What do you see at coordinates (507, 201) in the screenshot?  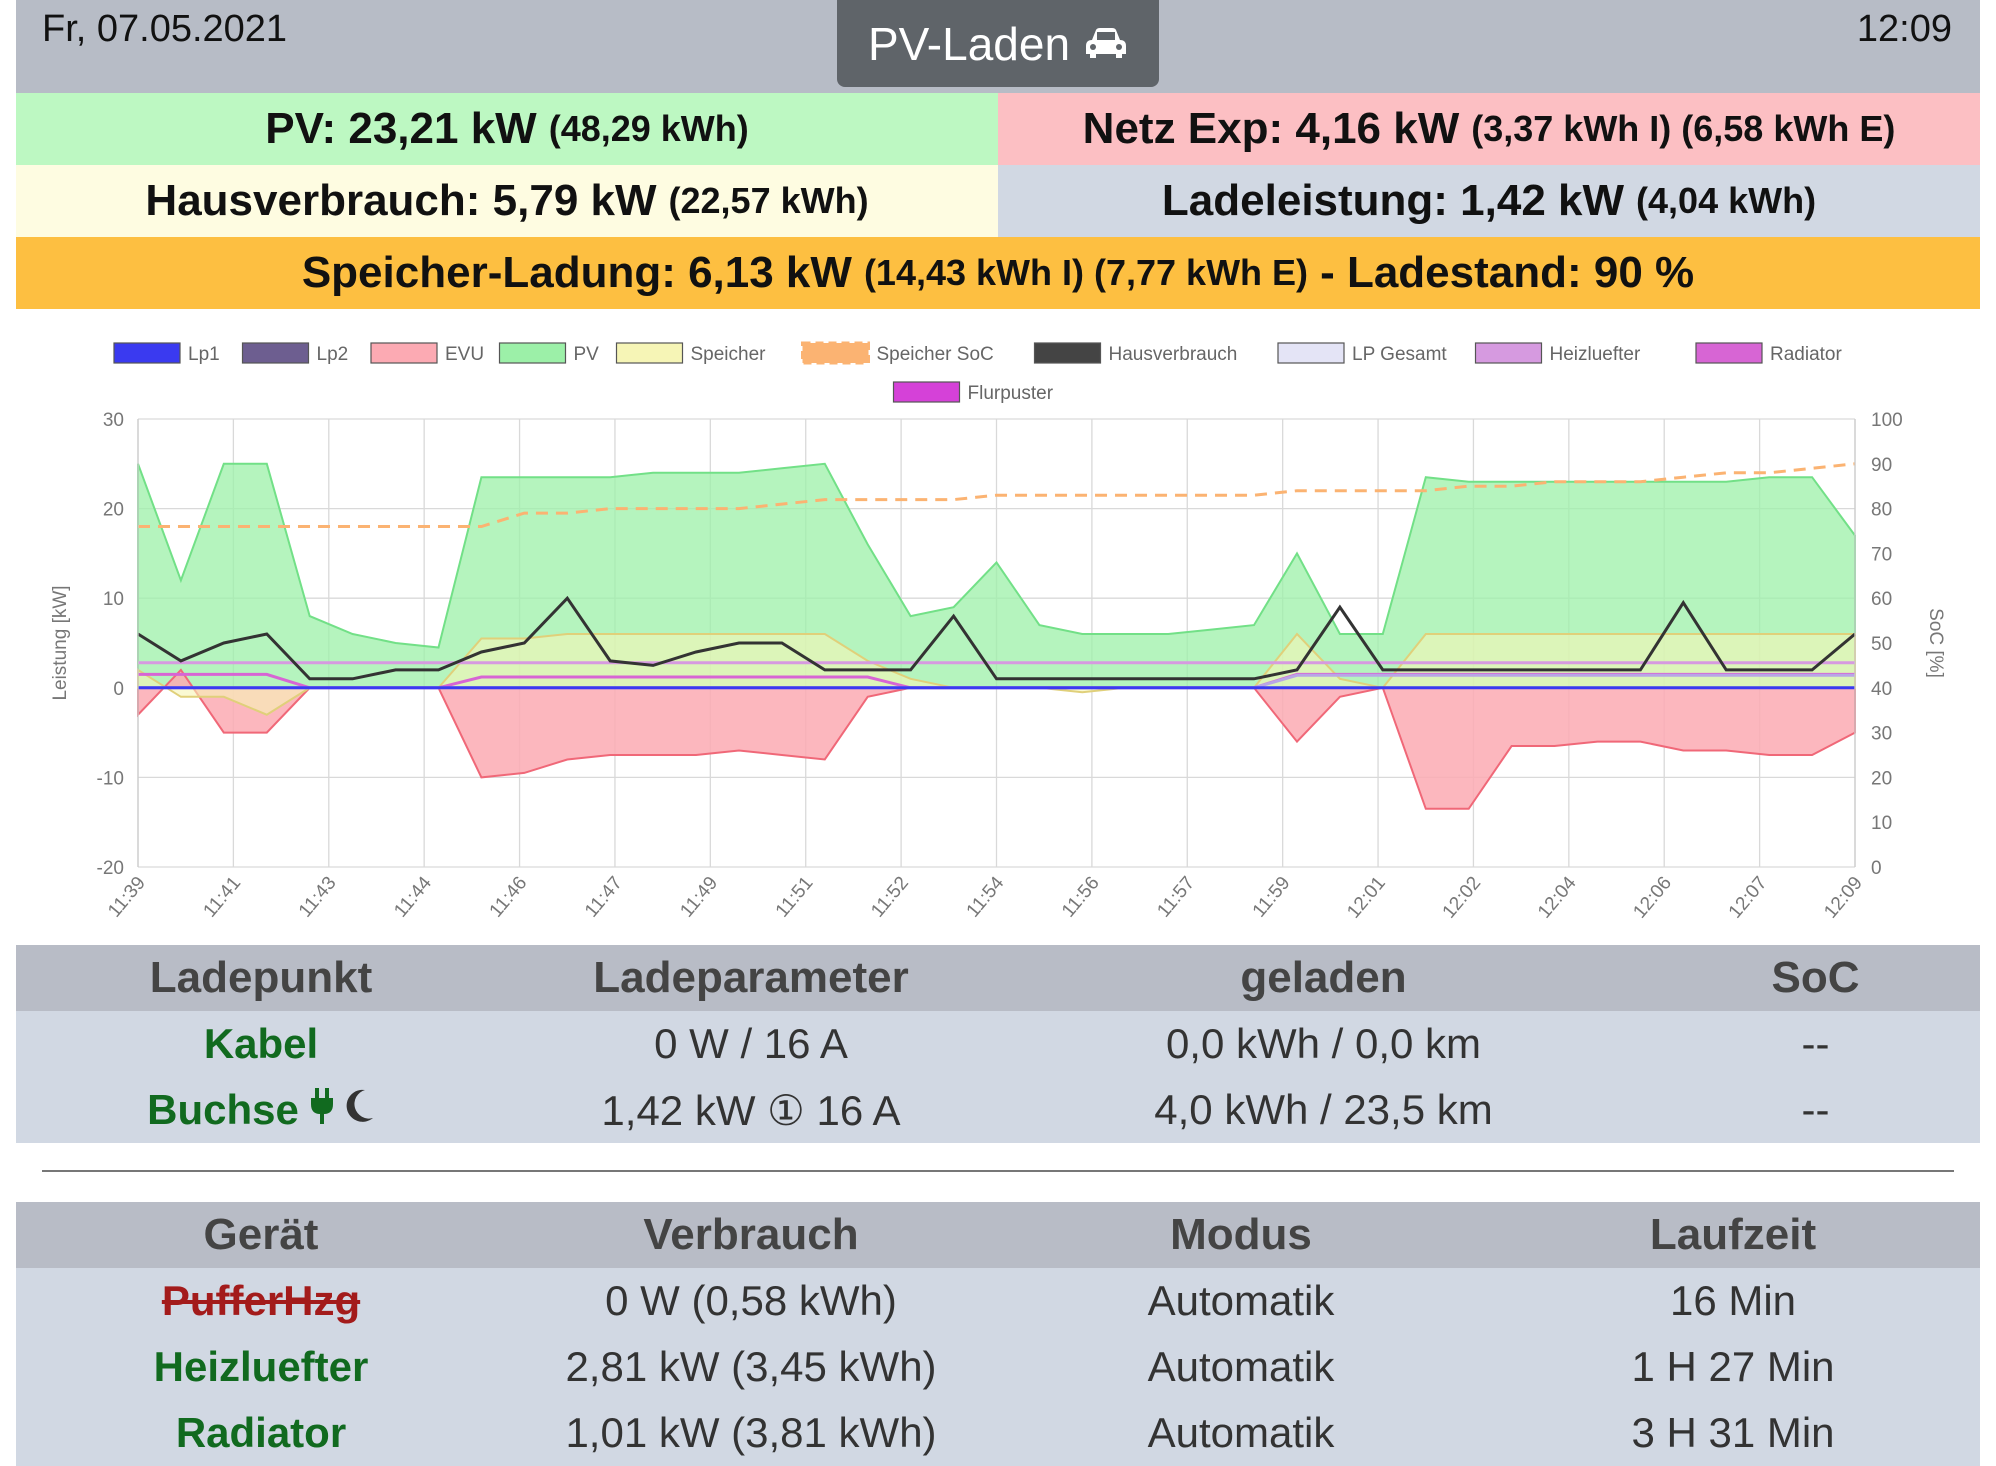 I see `house-consumption-tile: Hausverbrauch: 5,79 kW (22,57 kWh)` at bounding box center [507, 201].